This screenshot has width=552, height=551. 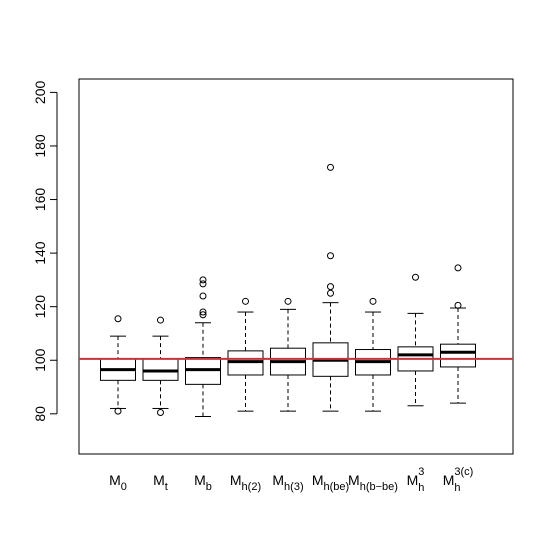 What do you see at coordinates (124, 487) in the screenshot?
I see `x-label-sub: 0` at bounding box center [124, 487].